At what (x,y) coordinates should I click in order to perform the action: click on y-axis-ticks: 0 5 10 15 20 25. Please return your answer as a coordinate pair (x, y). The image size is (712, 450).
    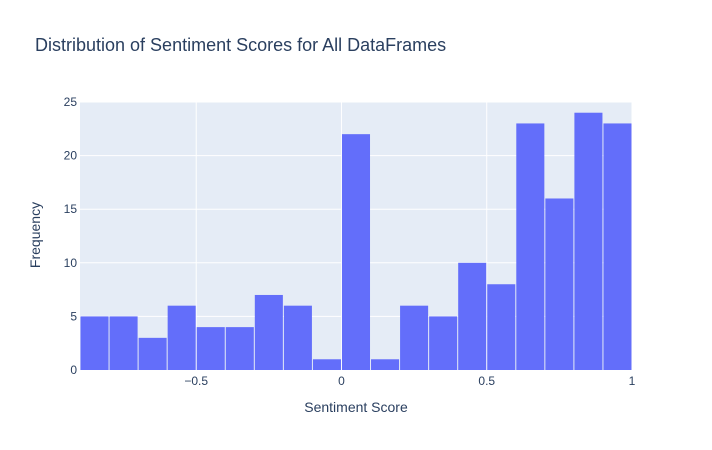
    Looking at the image, I should click on (71, 236).